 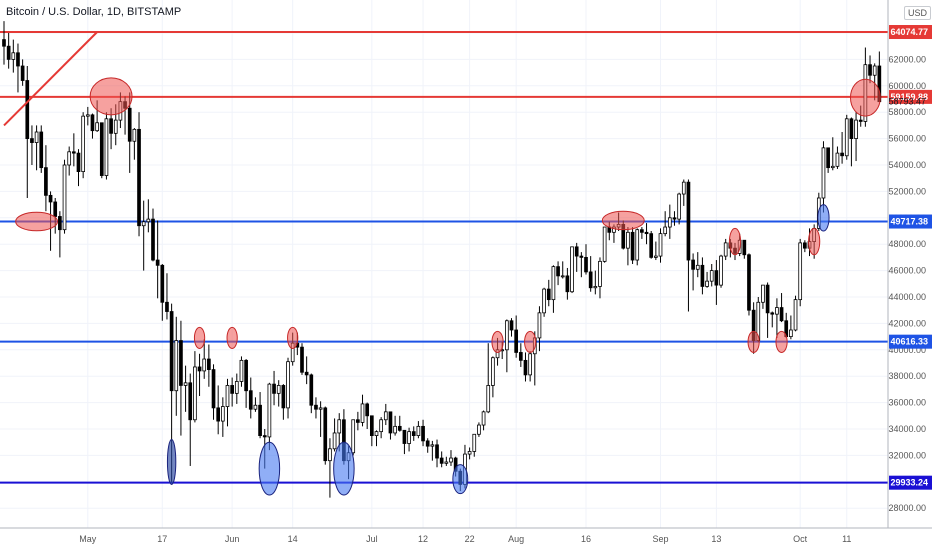 I want to click on time-tick-label: Jun, so click(x=232, y=539).